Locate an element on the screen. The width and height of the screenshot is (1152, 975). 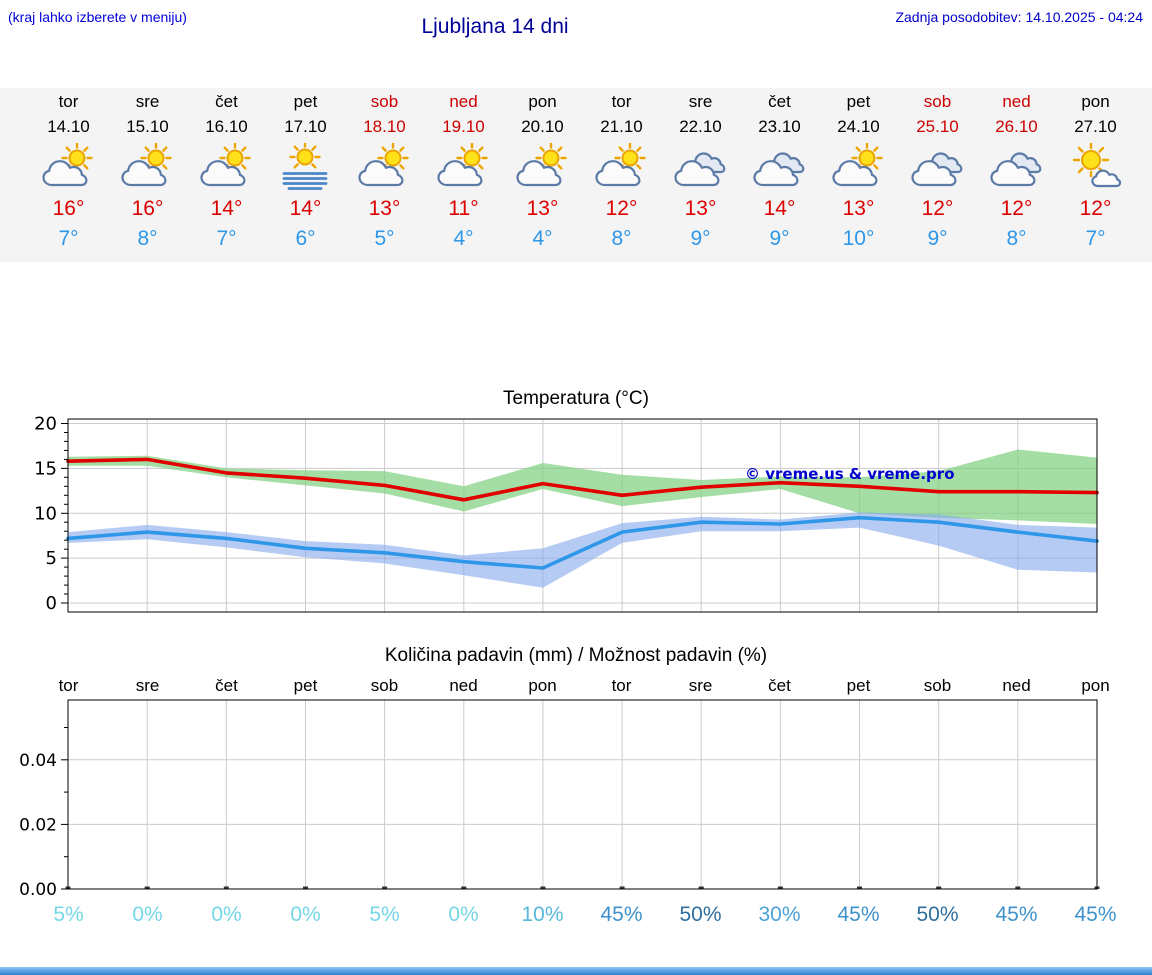
forecast-day: sre 15.10 16° 8° is located at coordinates (147, 175).